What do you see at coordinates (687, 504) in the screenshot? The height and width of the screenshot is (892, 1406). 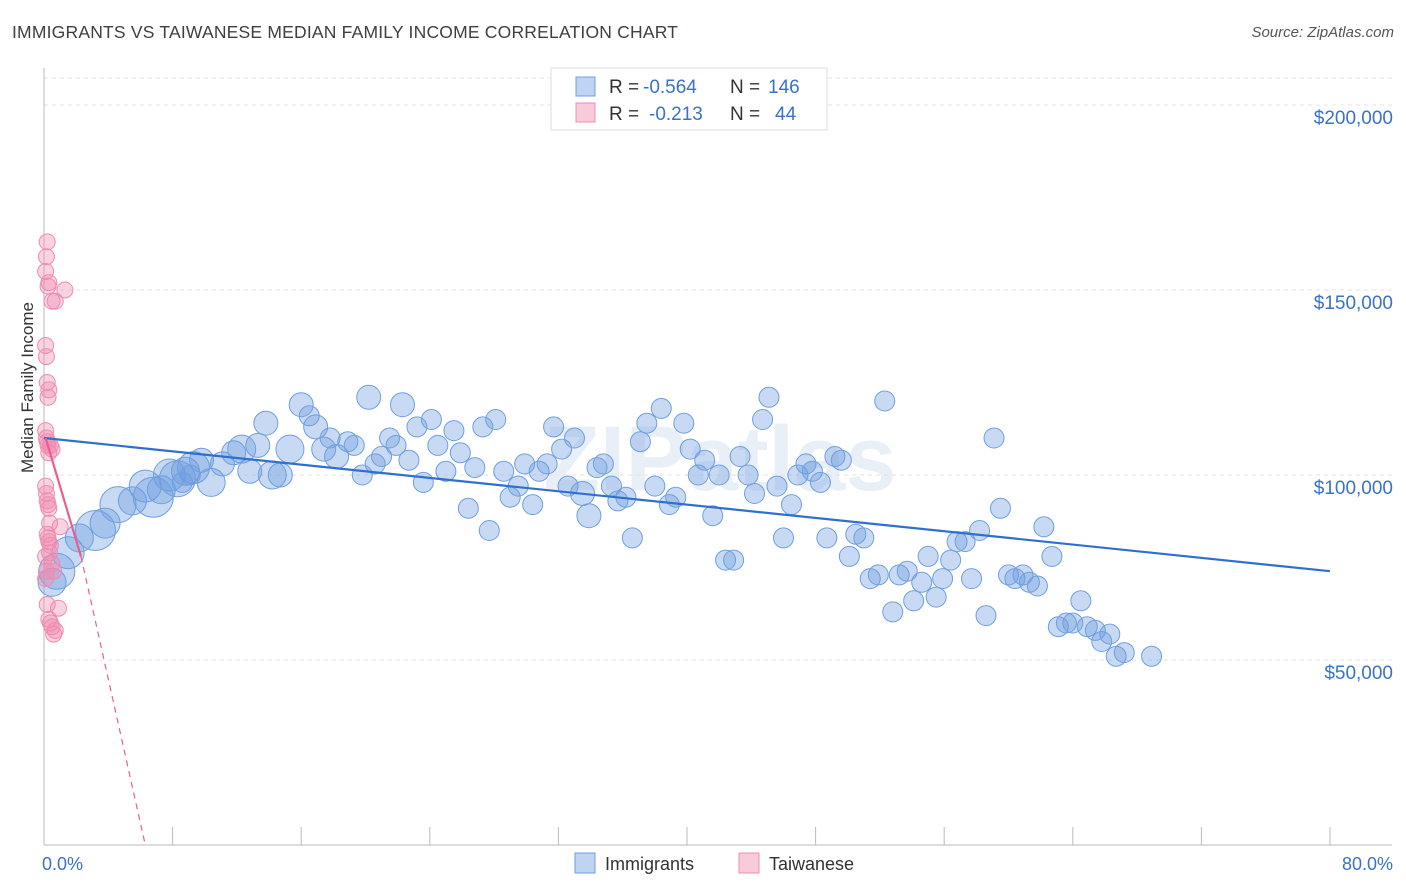 I see `immigrants-trend-line` at bounding box center [687, 504].